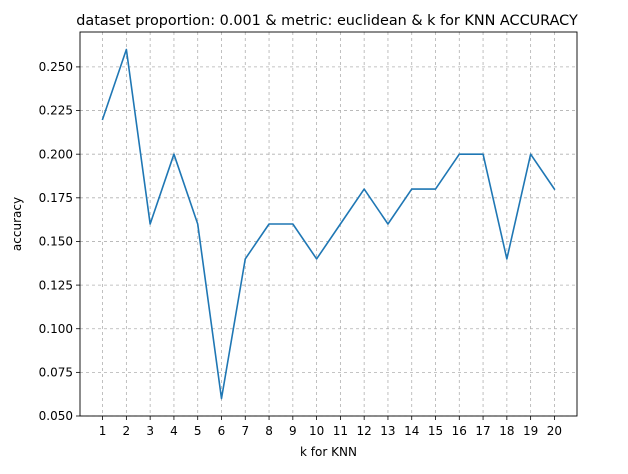  I want to click on x-tick-label: 13, so click(387, 431).